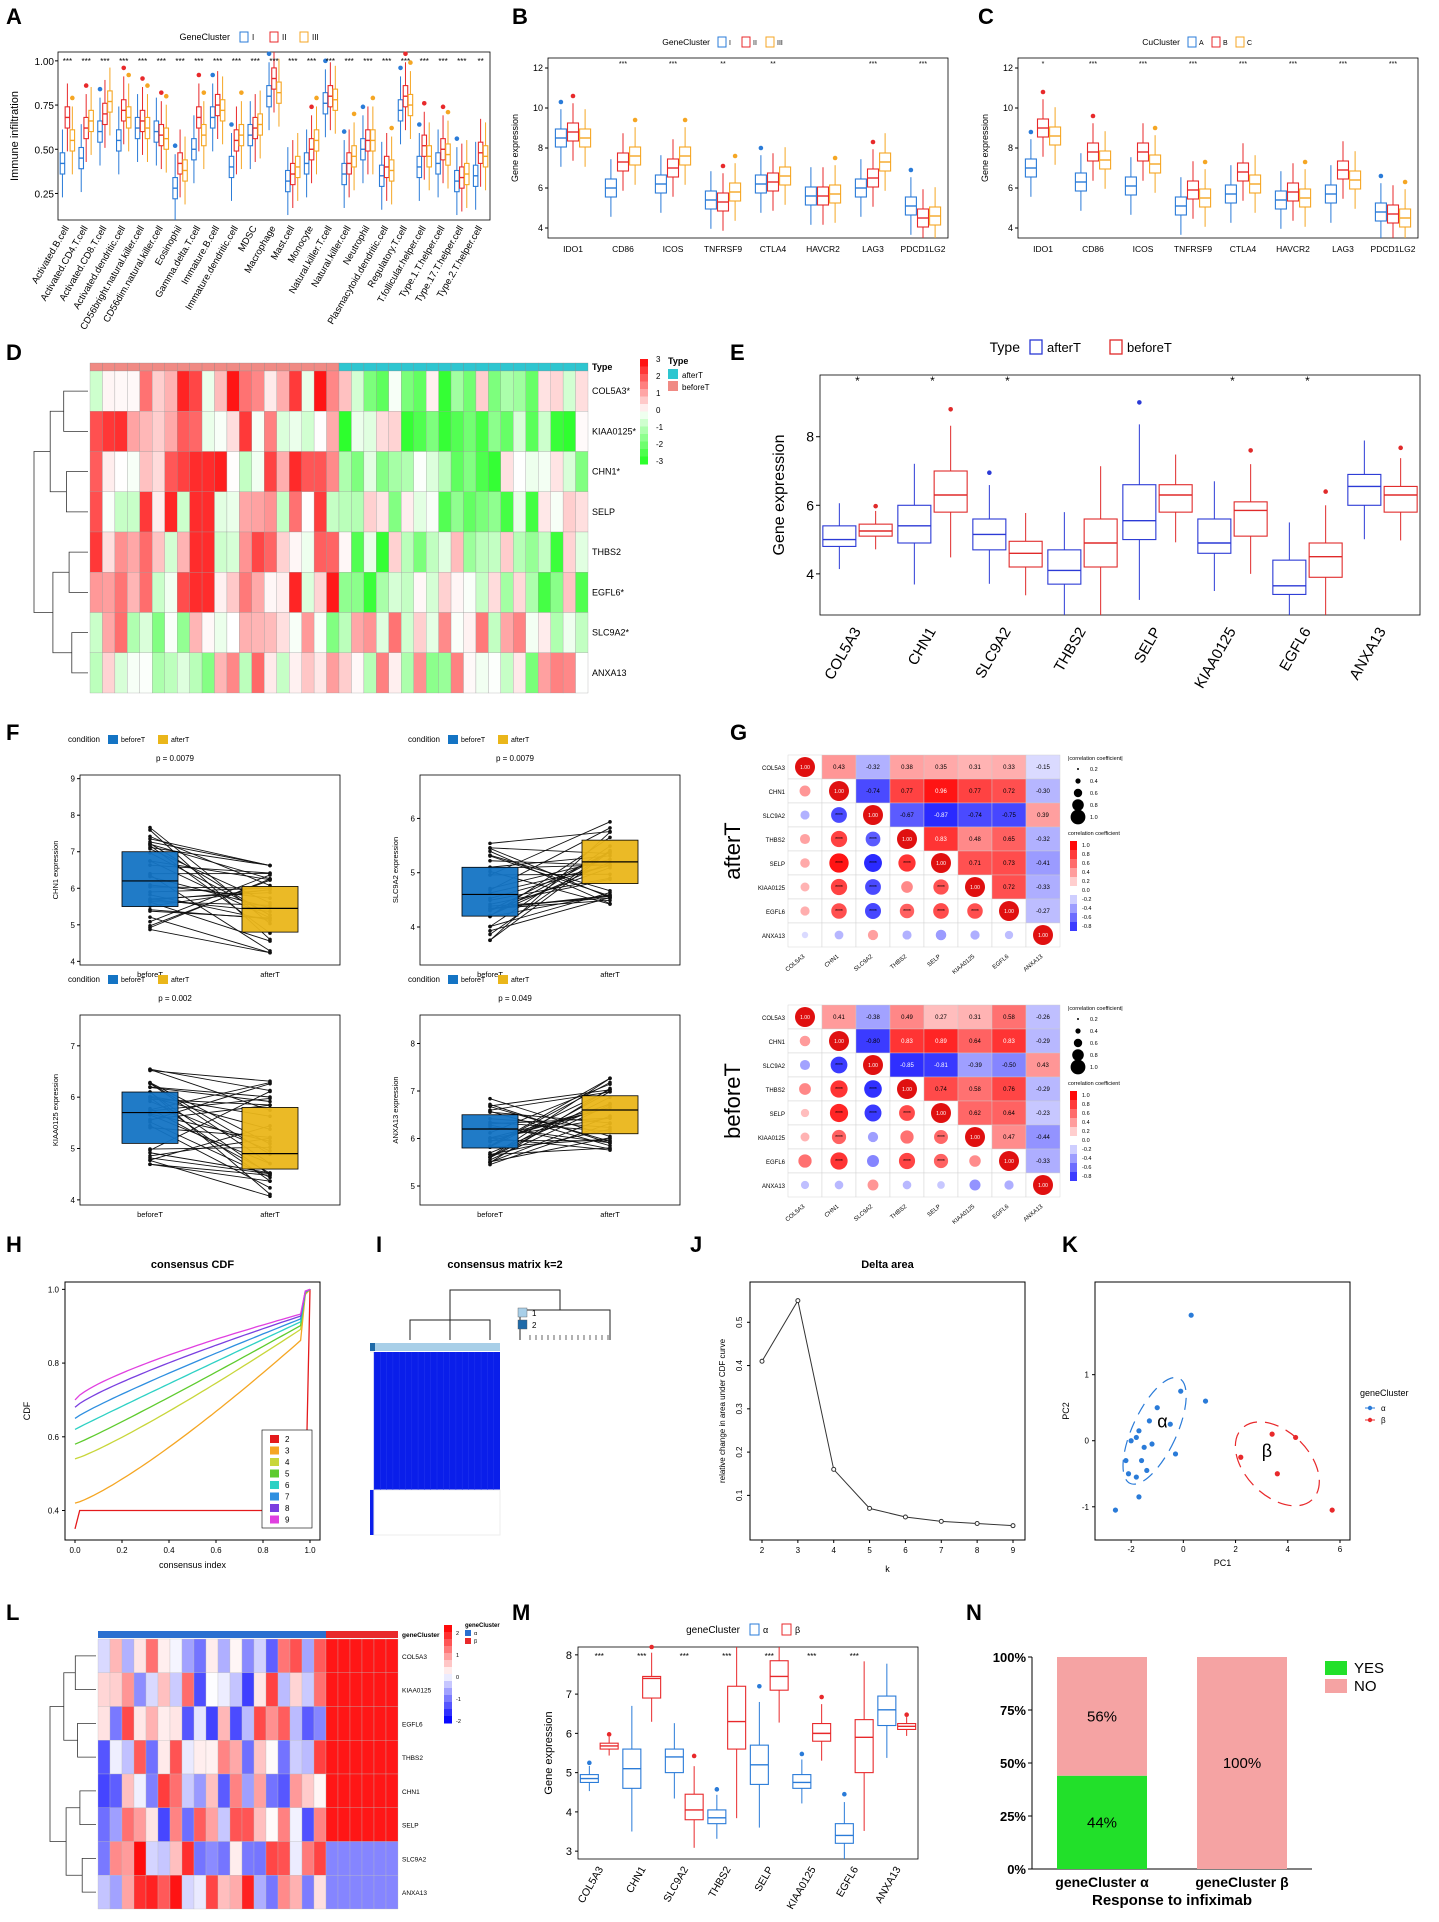 The width and height of the screenshot is (1439, 1922). I want to click on col-label: KIAA0125, so click(964, 1215).